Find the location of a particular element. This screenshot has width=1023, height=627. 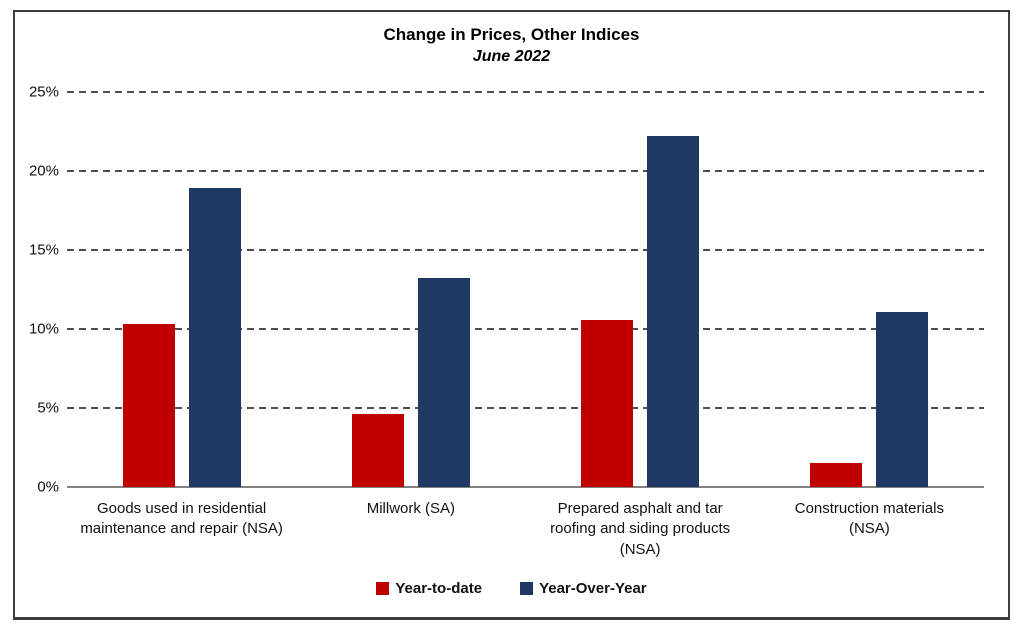

legend-label: Year-to-date is located at coordinates (439, 588).